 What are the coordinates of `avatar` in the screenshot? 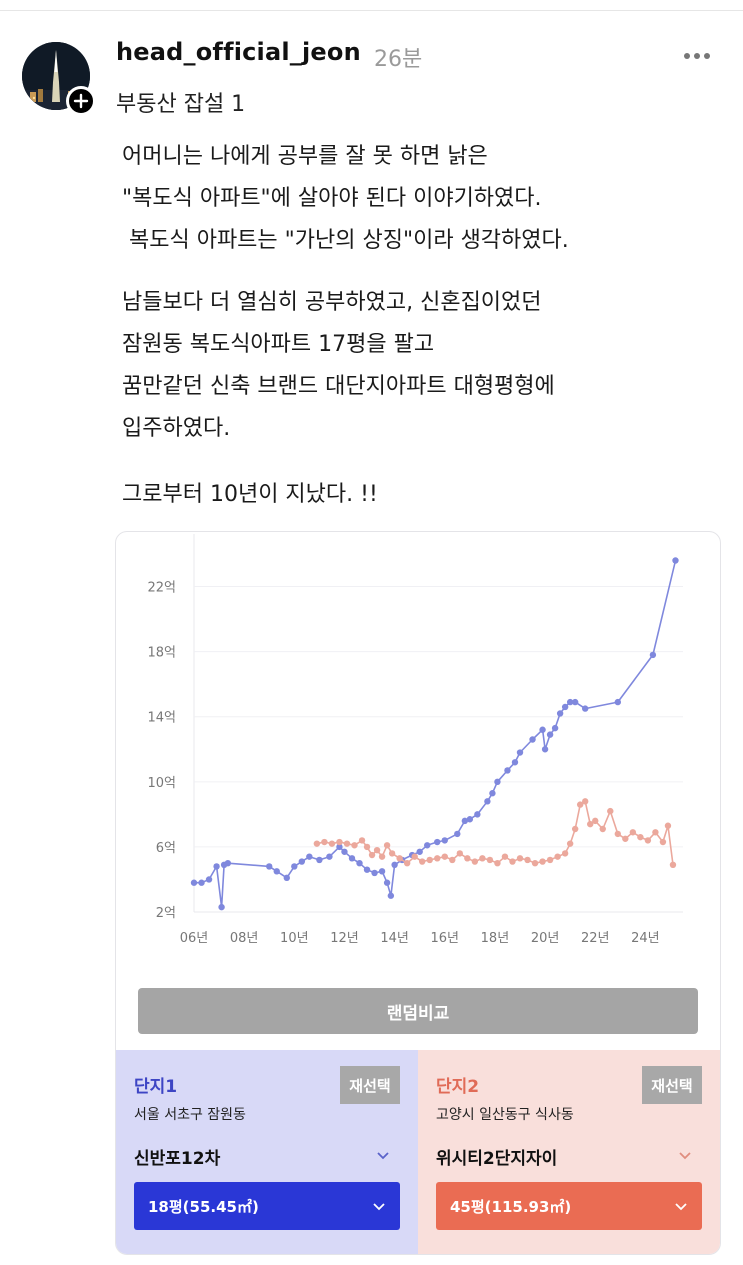 It's located at (59, 79).